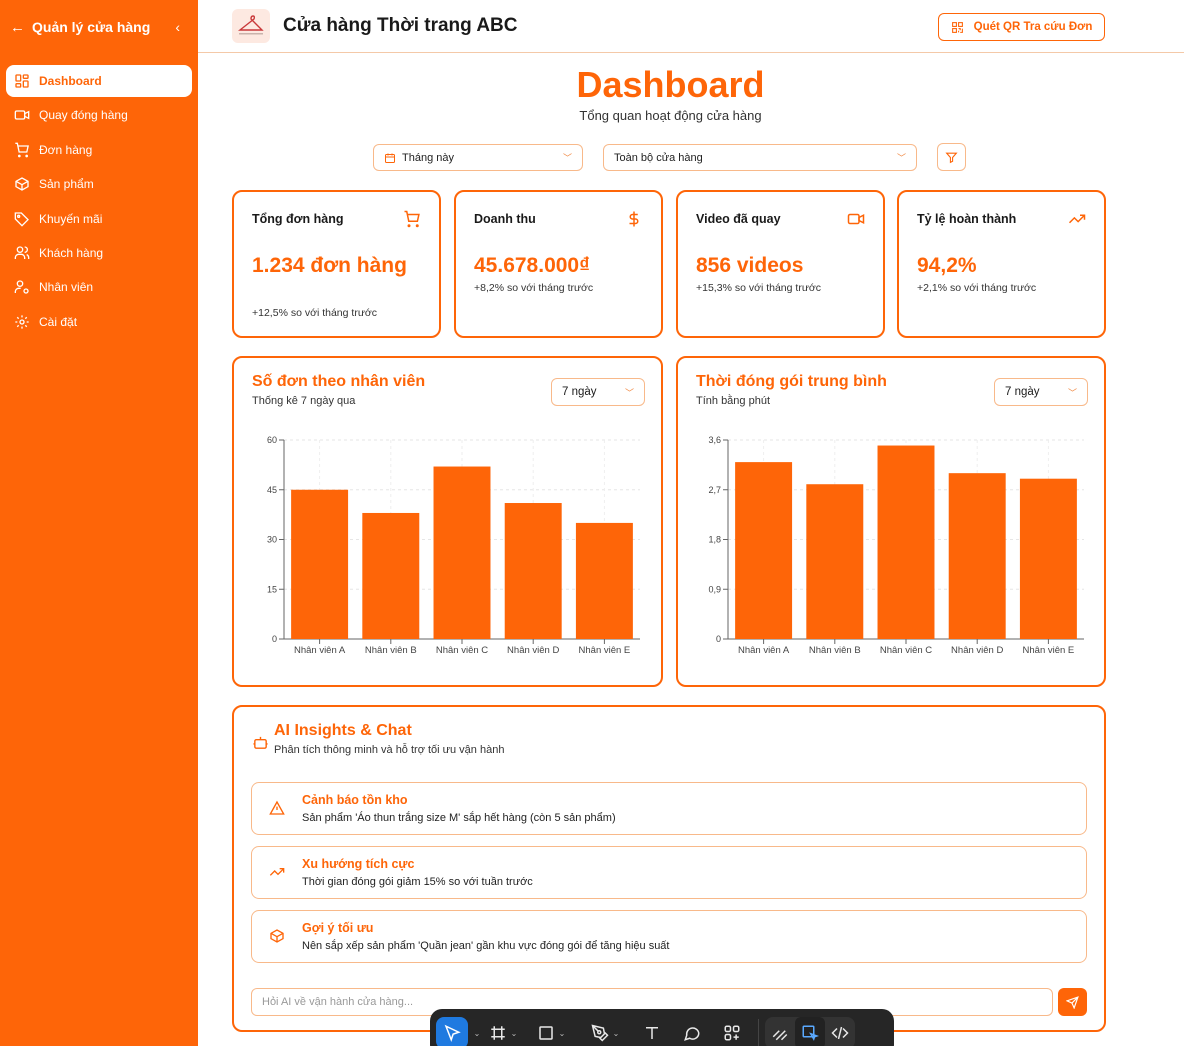 The height and width of the screenshot is (1046, 1184). I want to click on back-arrow-icon: ←, so click(17, 27).